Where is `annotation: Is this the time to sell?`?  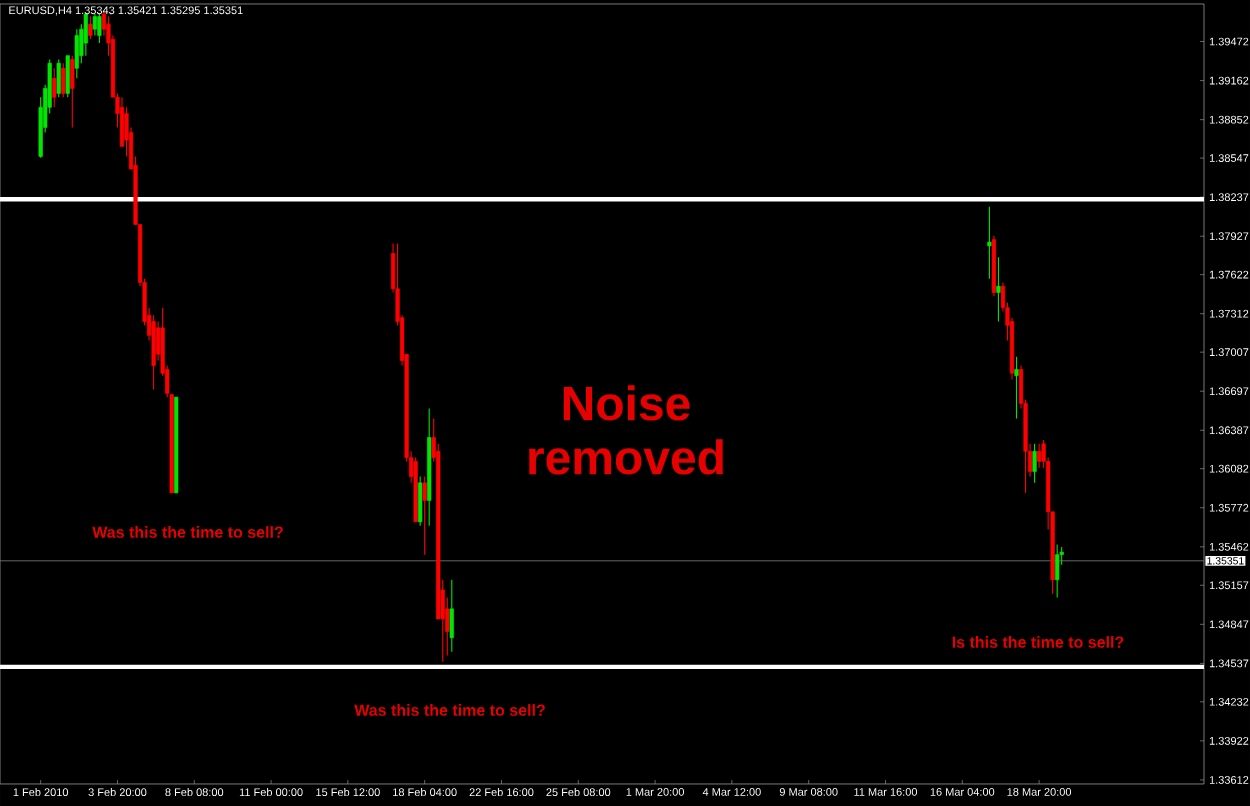 annotation: Is this the time to sell? is located at coordinates (1038, 642).